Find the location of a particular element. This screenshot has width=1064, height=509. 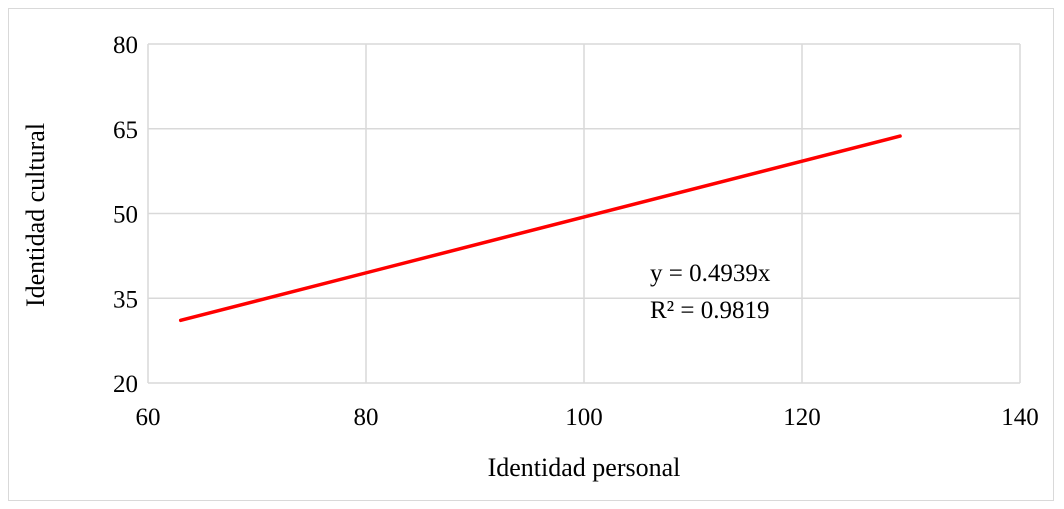

y-tick-label: 50 is located at coordinates (125, 215).